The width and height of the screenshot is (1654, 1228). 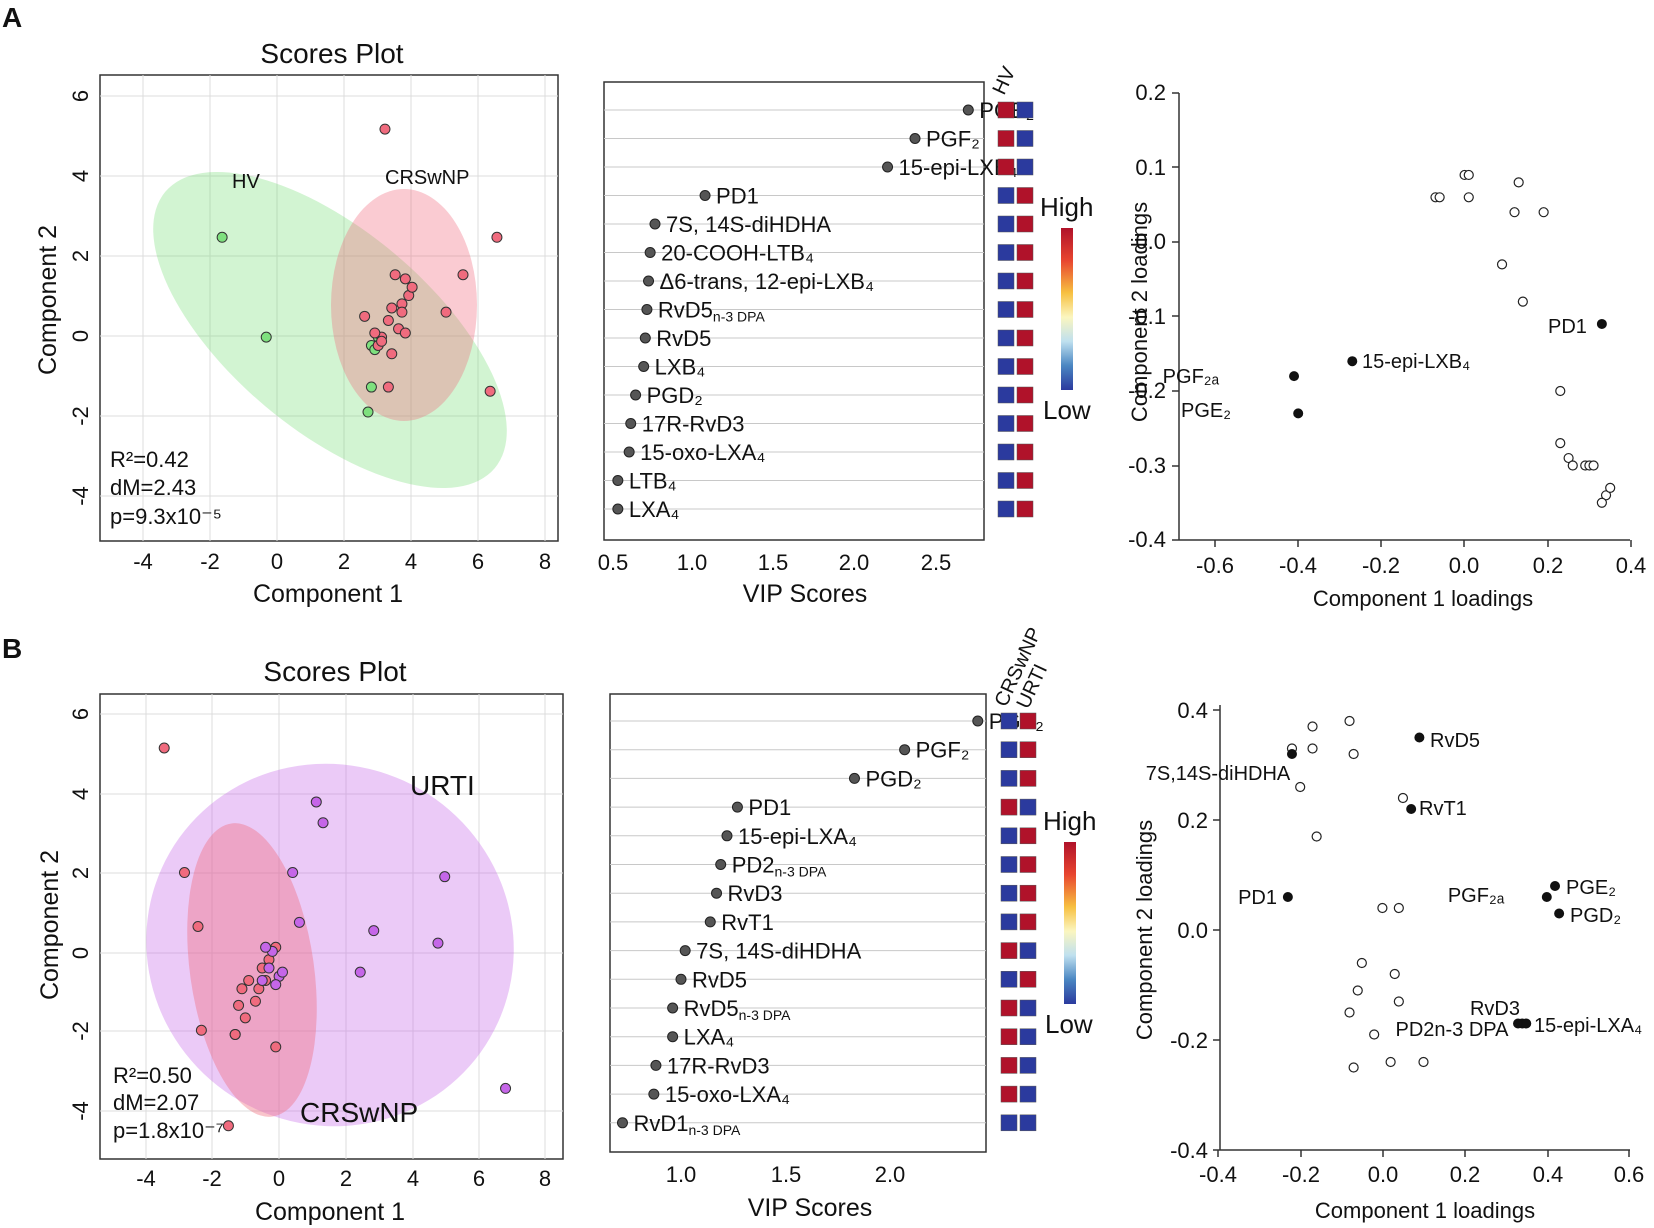 I want to click on score-point-hv, so click(x=222, y=237).